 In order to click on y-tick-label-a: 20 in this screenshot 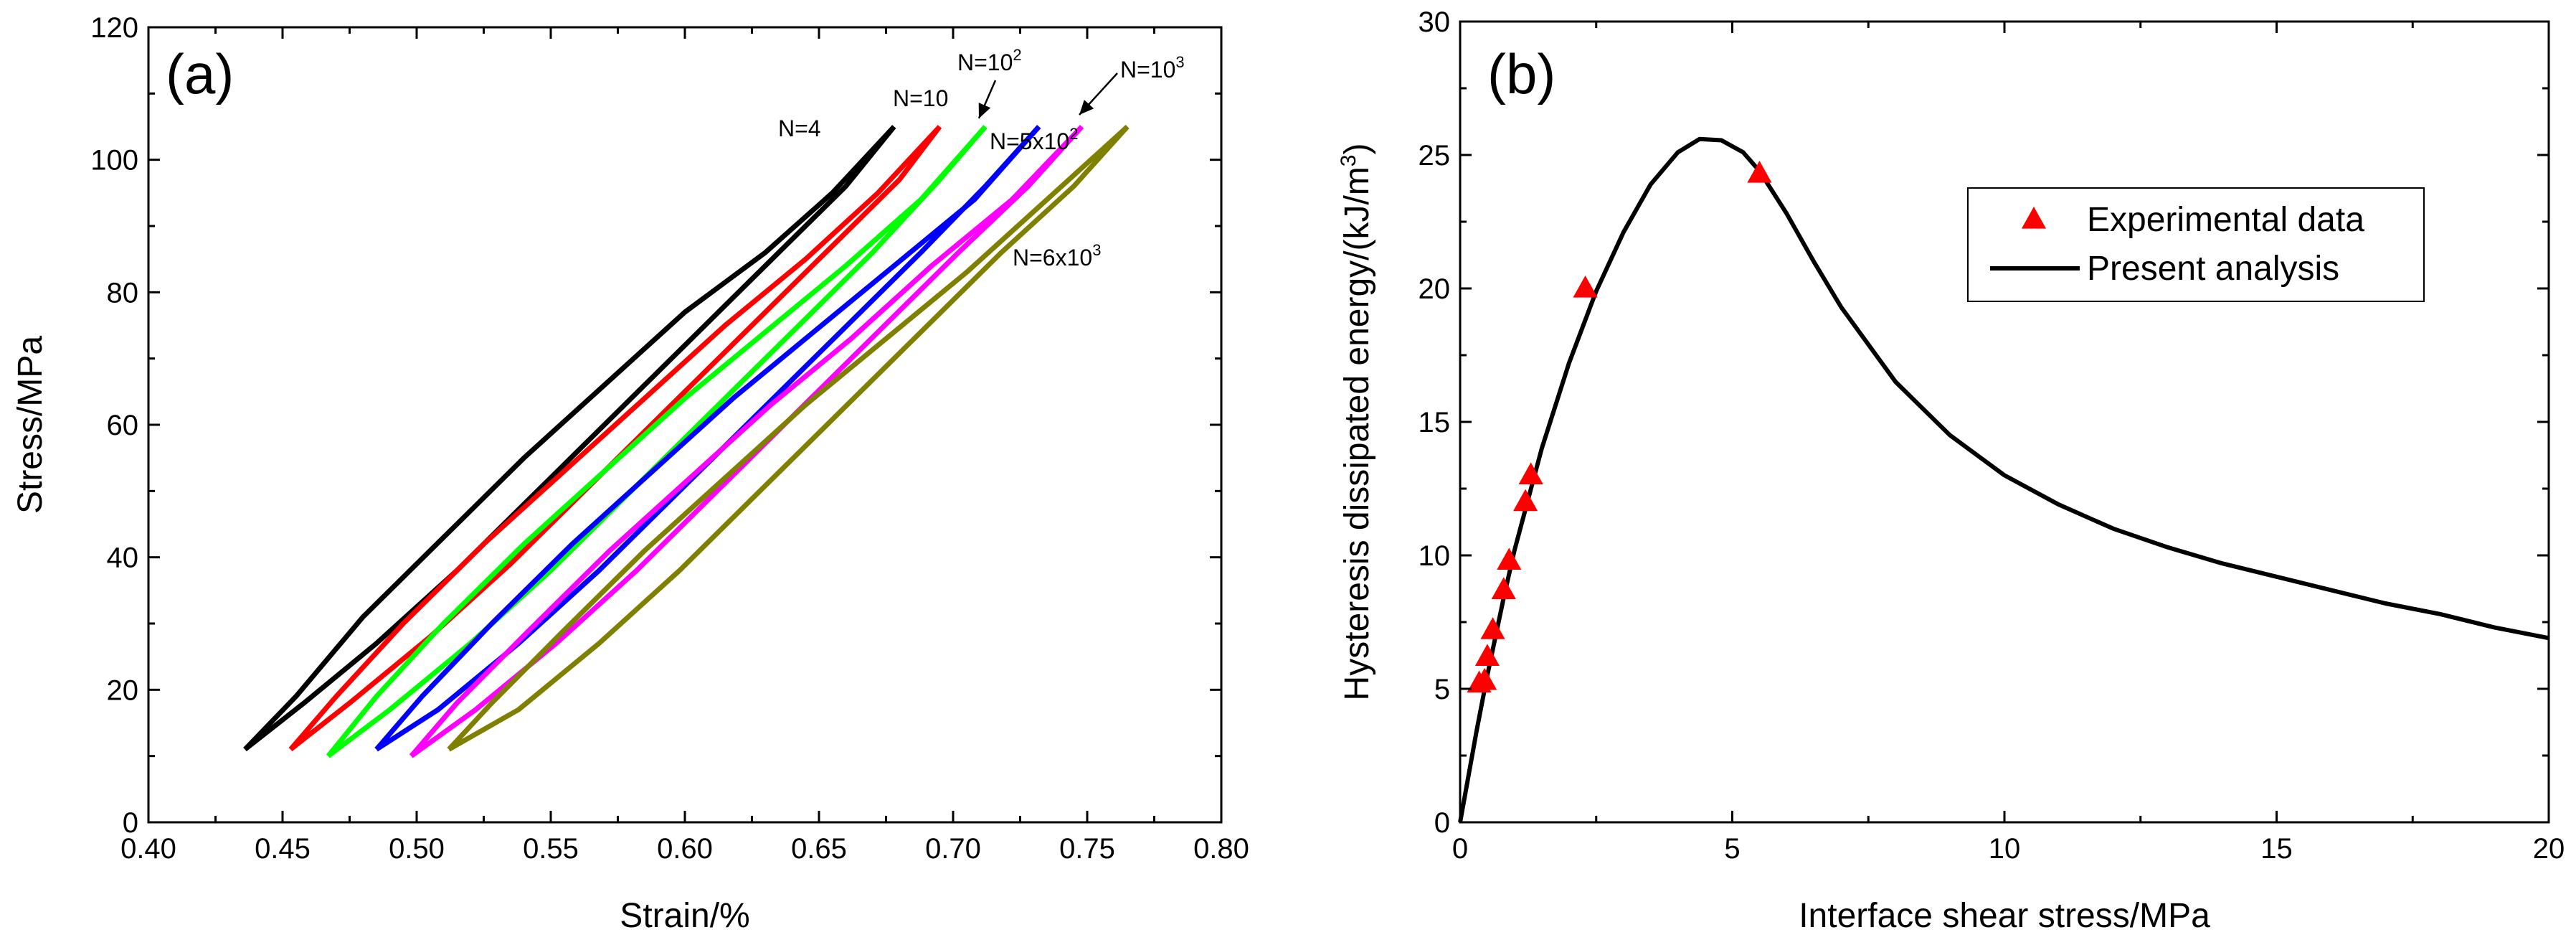, I will do `click(123, 690)`.